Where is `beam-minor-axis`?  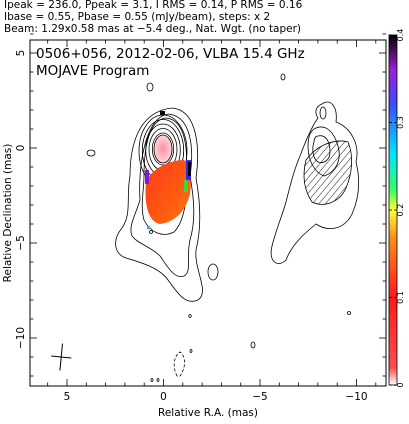 beam-minor-axis is located at coordinates (61, 357).